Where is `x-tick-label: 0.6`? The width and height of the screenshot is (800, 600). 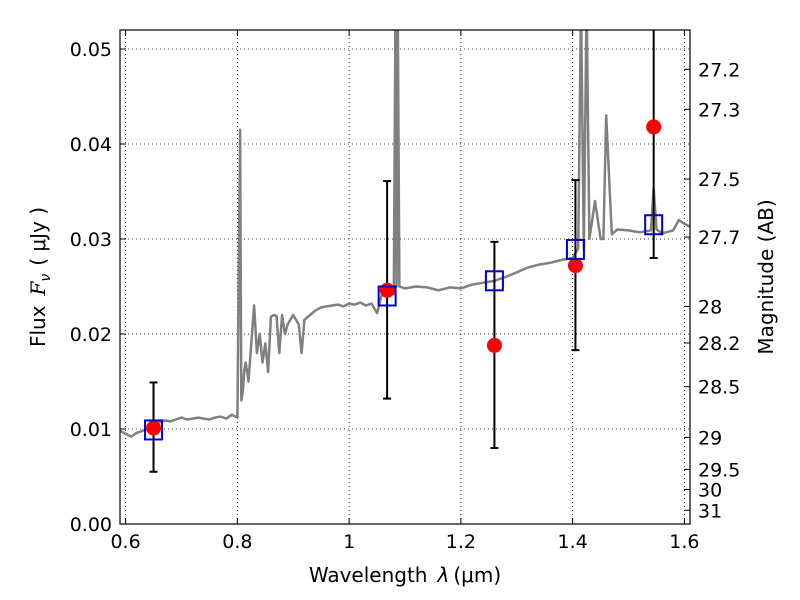 x-tick-label: 0.6 is located at coordinates (125, 542).